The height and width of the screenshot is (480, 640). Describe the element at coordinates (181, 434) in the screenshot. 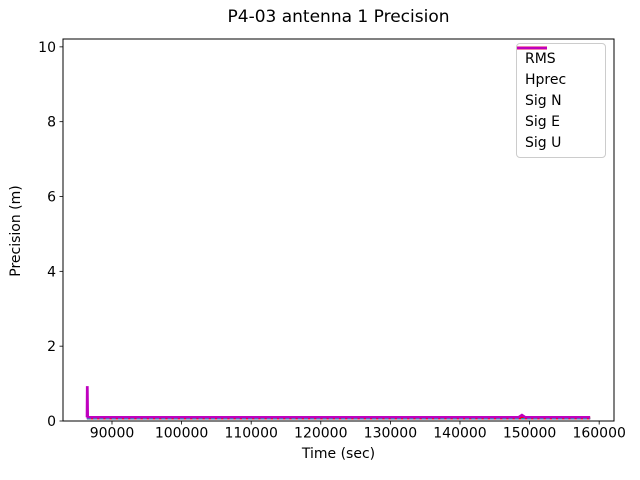

I see `x-tick-label: 100000` at that location.